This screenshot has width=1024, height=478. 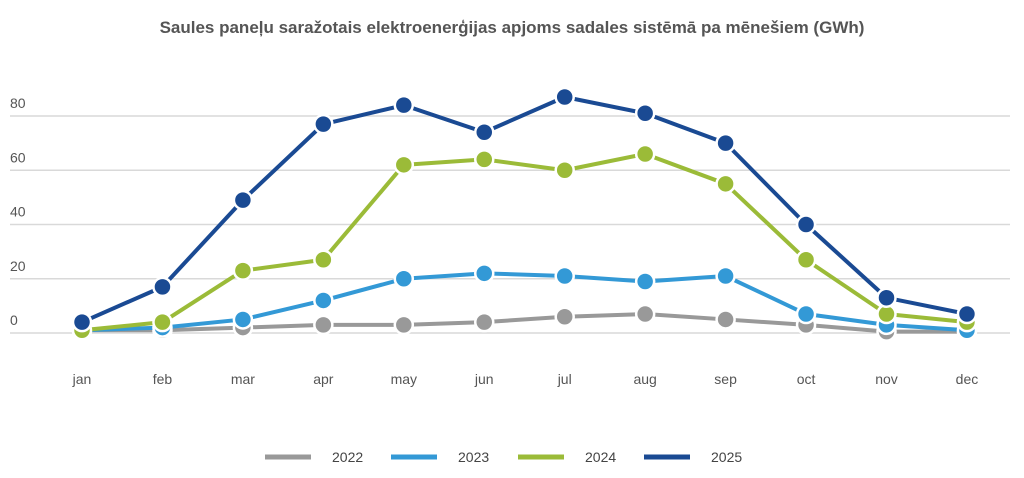 I want to click on x-tick-label: dec, so click(x=967, y=379).